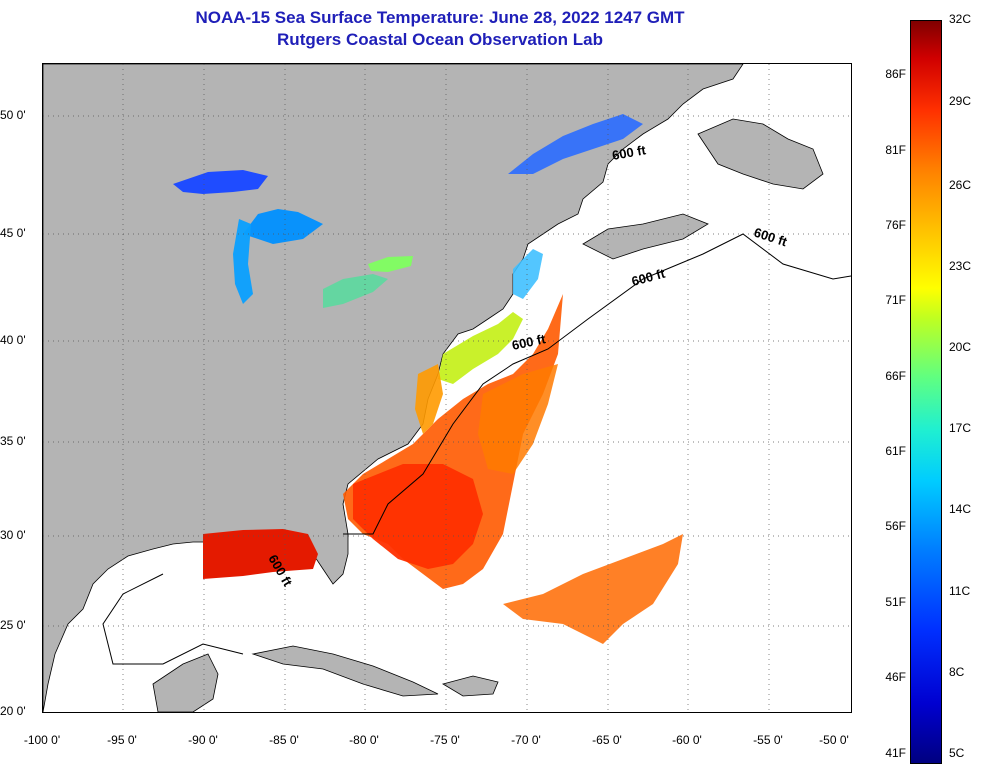 Image resolution: width=984 pixels, height=770 pixels. What do you see at coordinates (895, 526) in the screenshot?
I see `fahrenheit-label: 56F` at bounding box center [895, 526].